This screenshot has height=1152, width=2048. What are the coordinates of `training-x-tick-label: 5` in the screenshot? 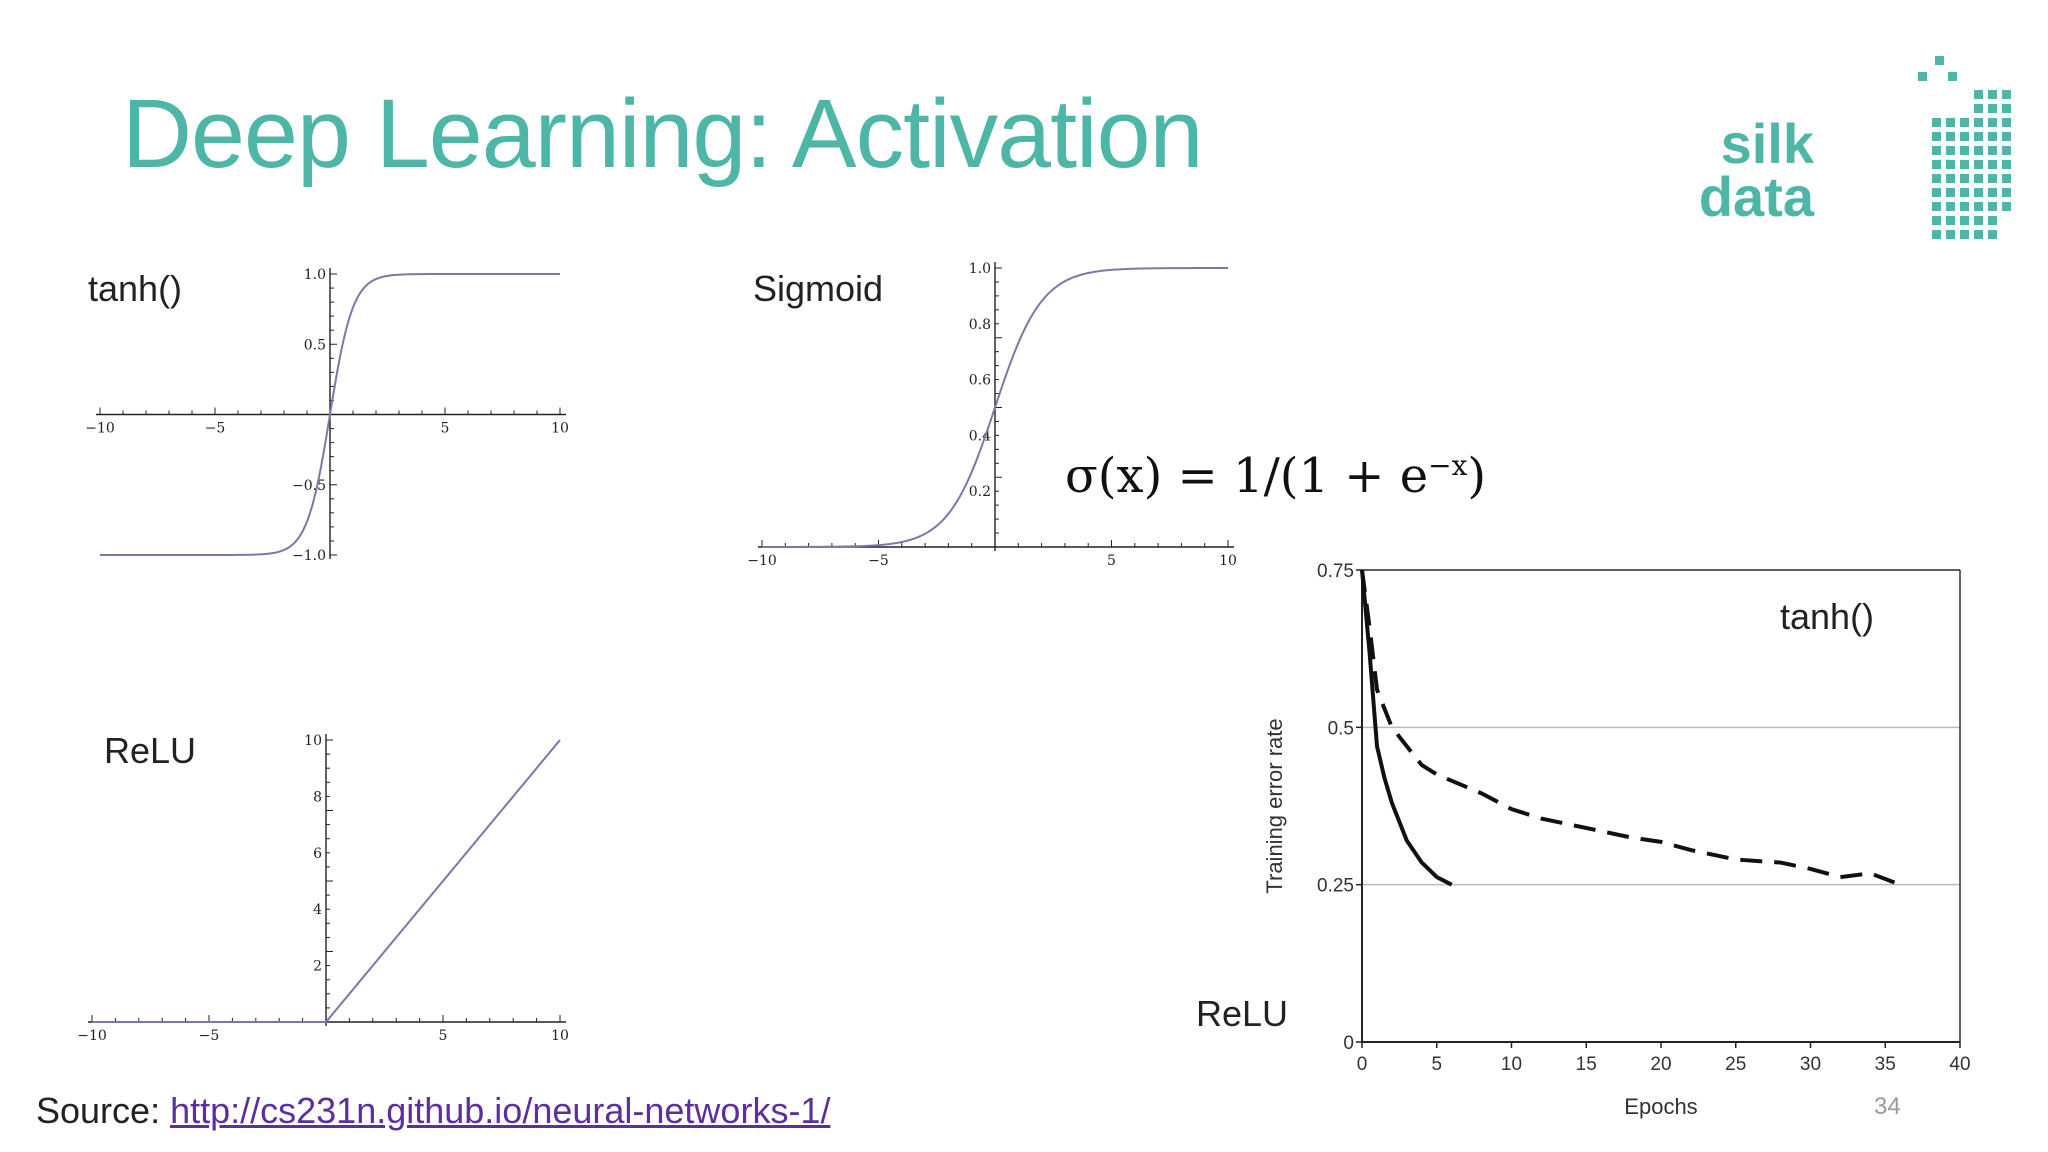 It's located at (1436, 1064).